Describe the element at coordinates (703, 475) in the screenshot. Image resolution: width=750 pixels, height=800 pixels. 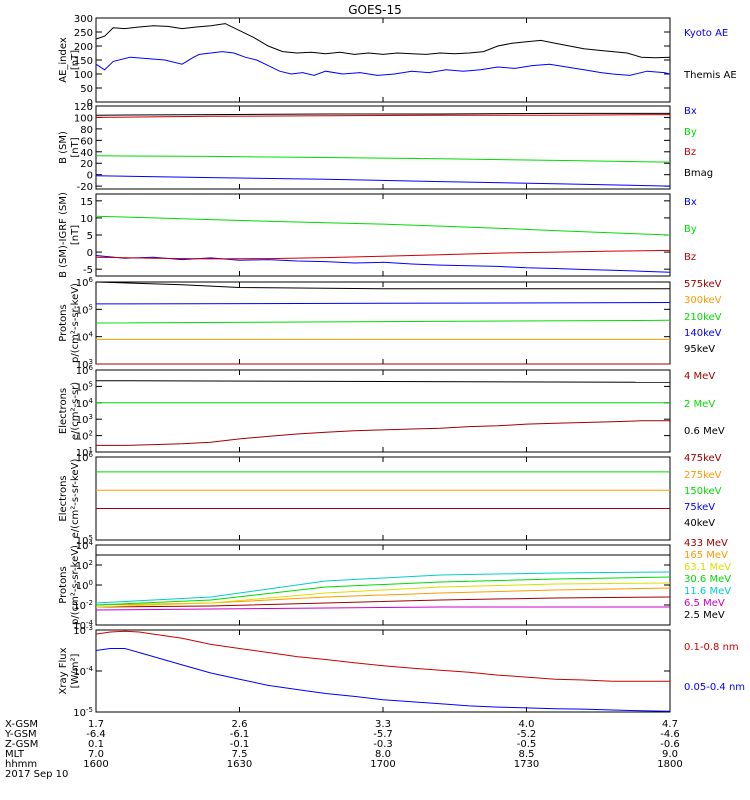
I see `legend-label: 275keV` at that location.